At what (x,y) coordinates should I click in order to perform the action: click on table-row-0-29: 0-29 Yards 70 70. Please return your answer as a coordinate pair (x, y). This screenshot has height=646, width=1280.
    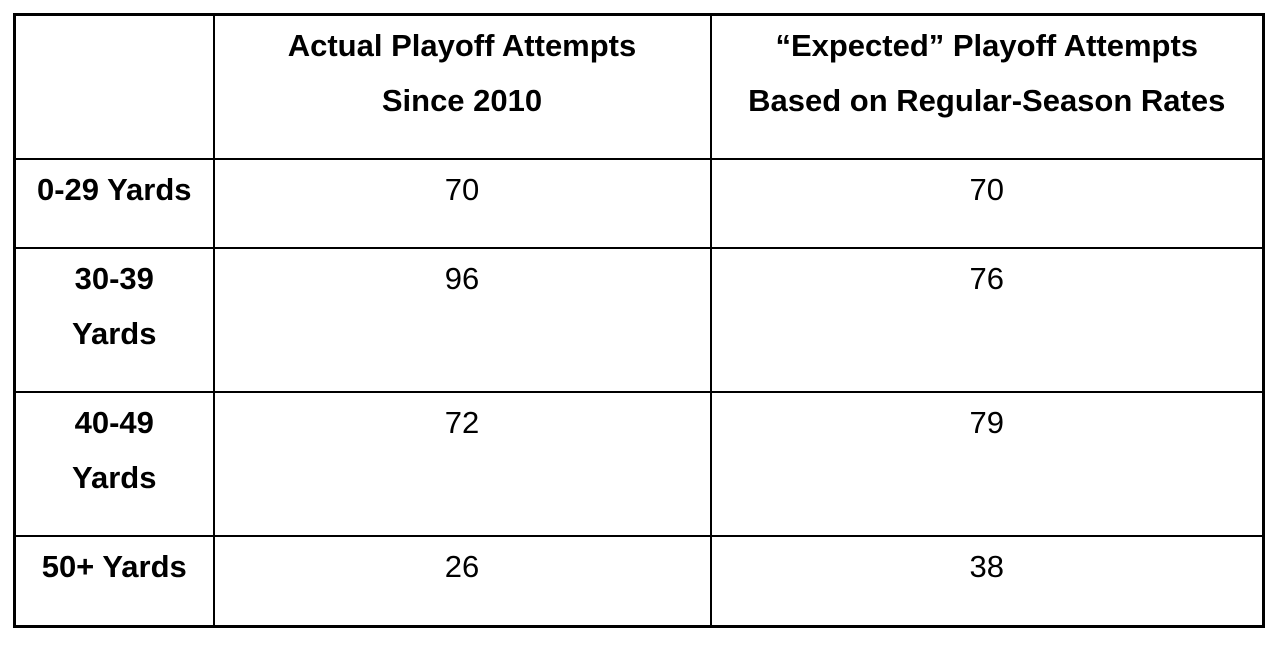
    Looking at the image, I should click on (639, 203).